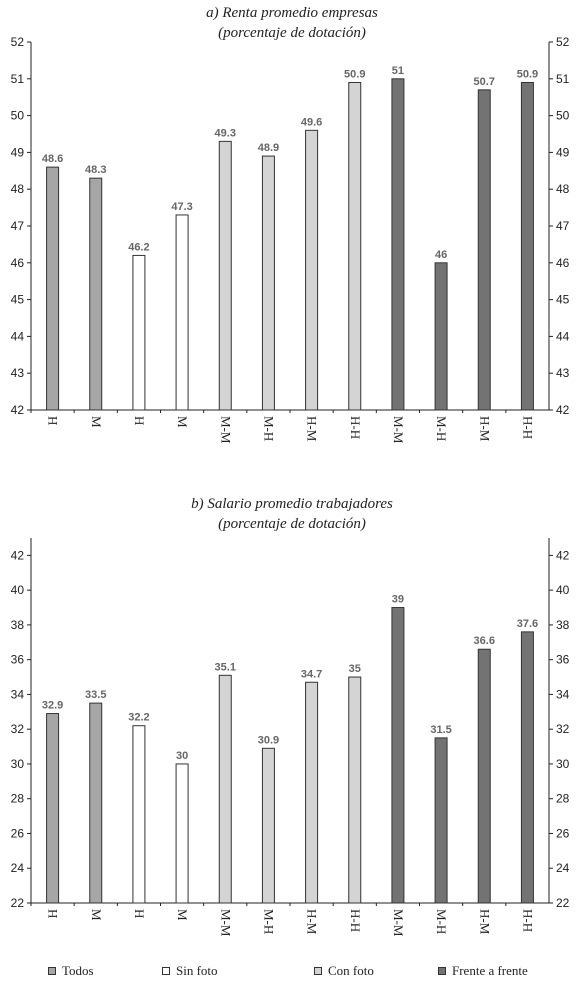 The image size is (584, 984). I want to click on y-tick-label-left: 43, so click(18, 373).